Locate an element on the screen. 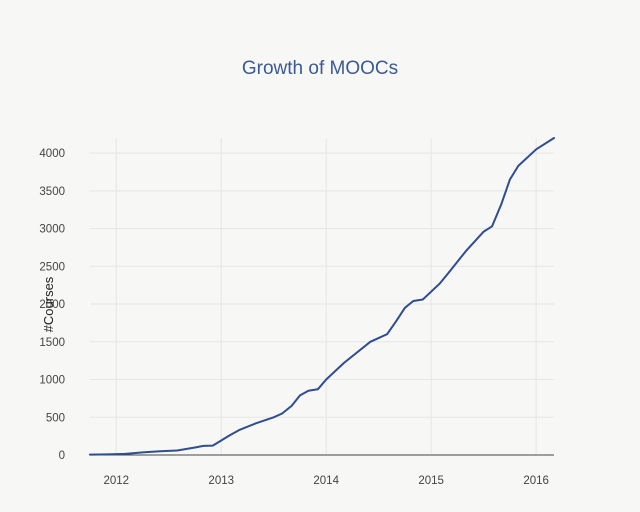 This screenshot has width=640, height=512. y-tick-label: 3500 is located at coordinates (52, 192).